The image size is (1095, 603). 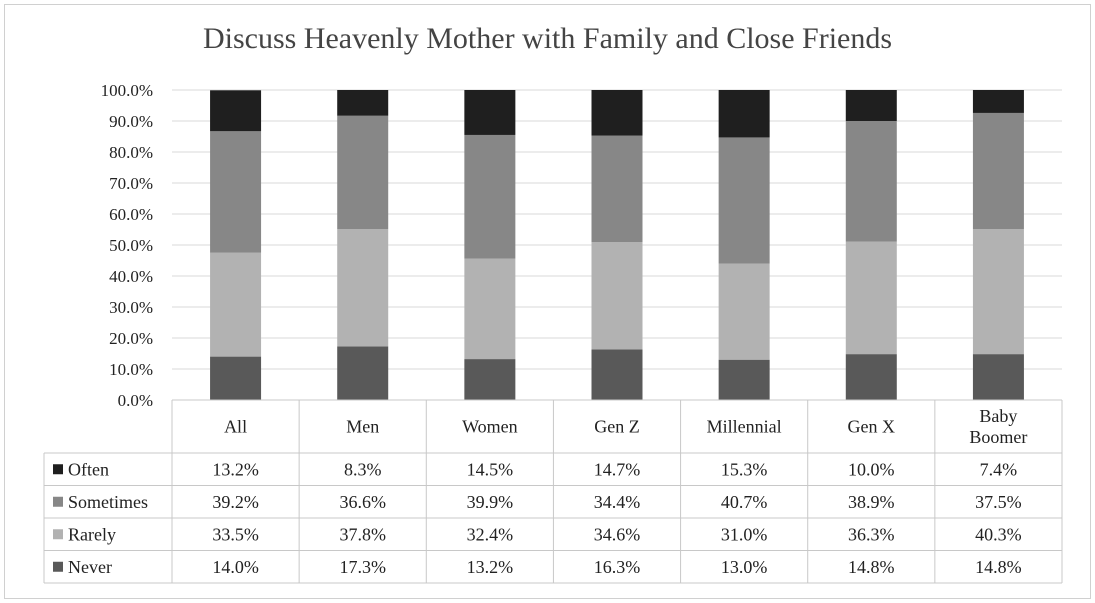 I want to click on category-label: Gen Z, so click(x=616, y=427).